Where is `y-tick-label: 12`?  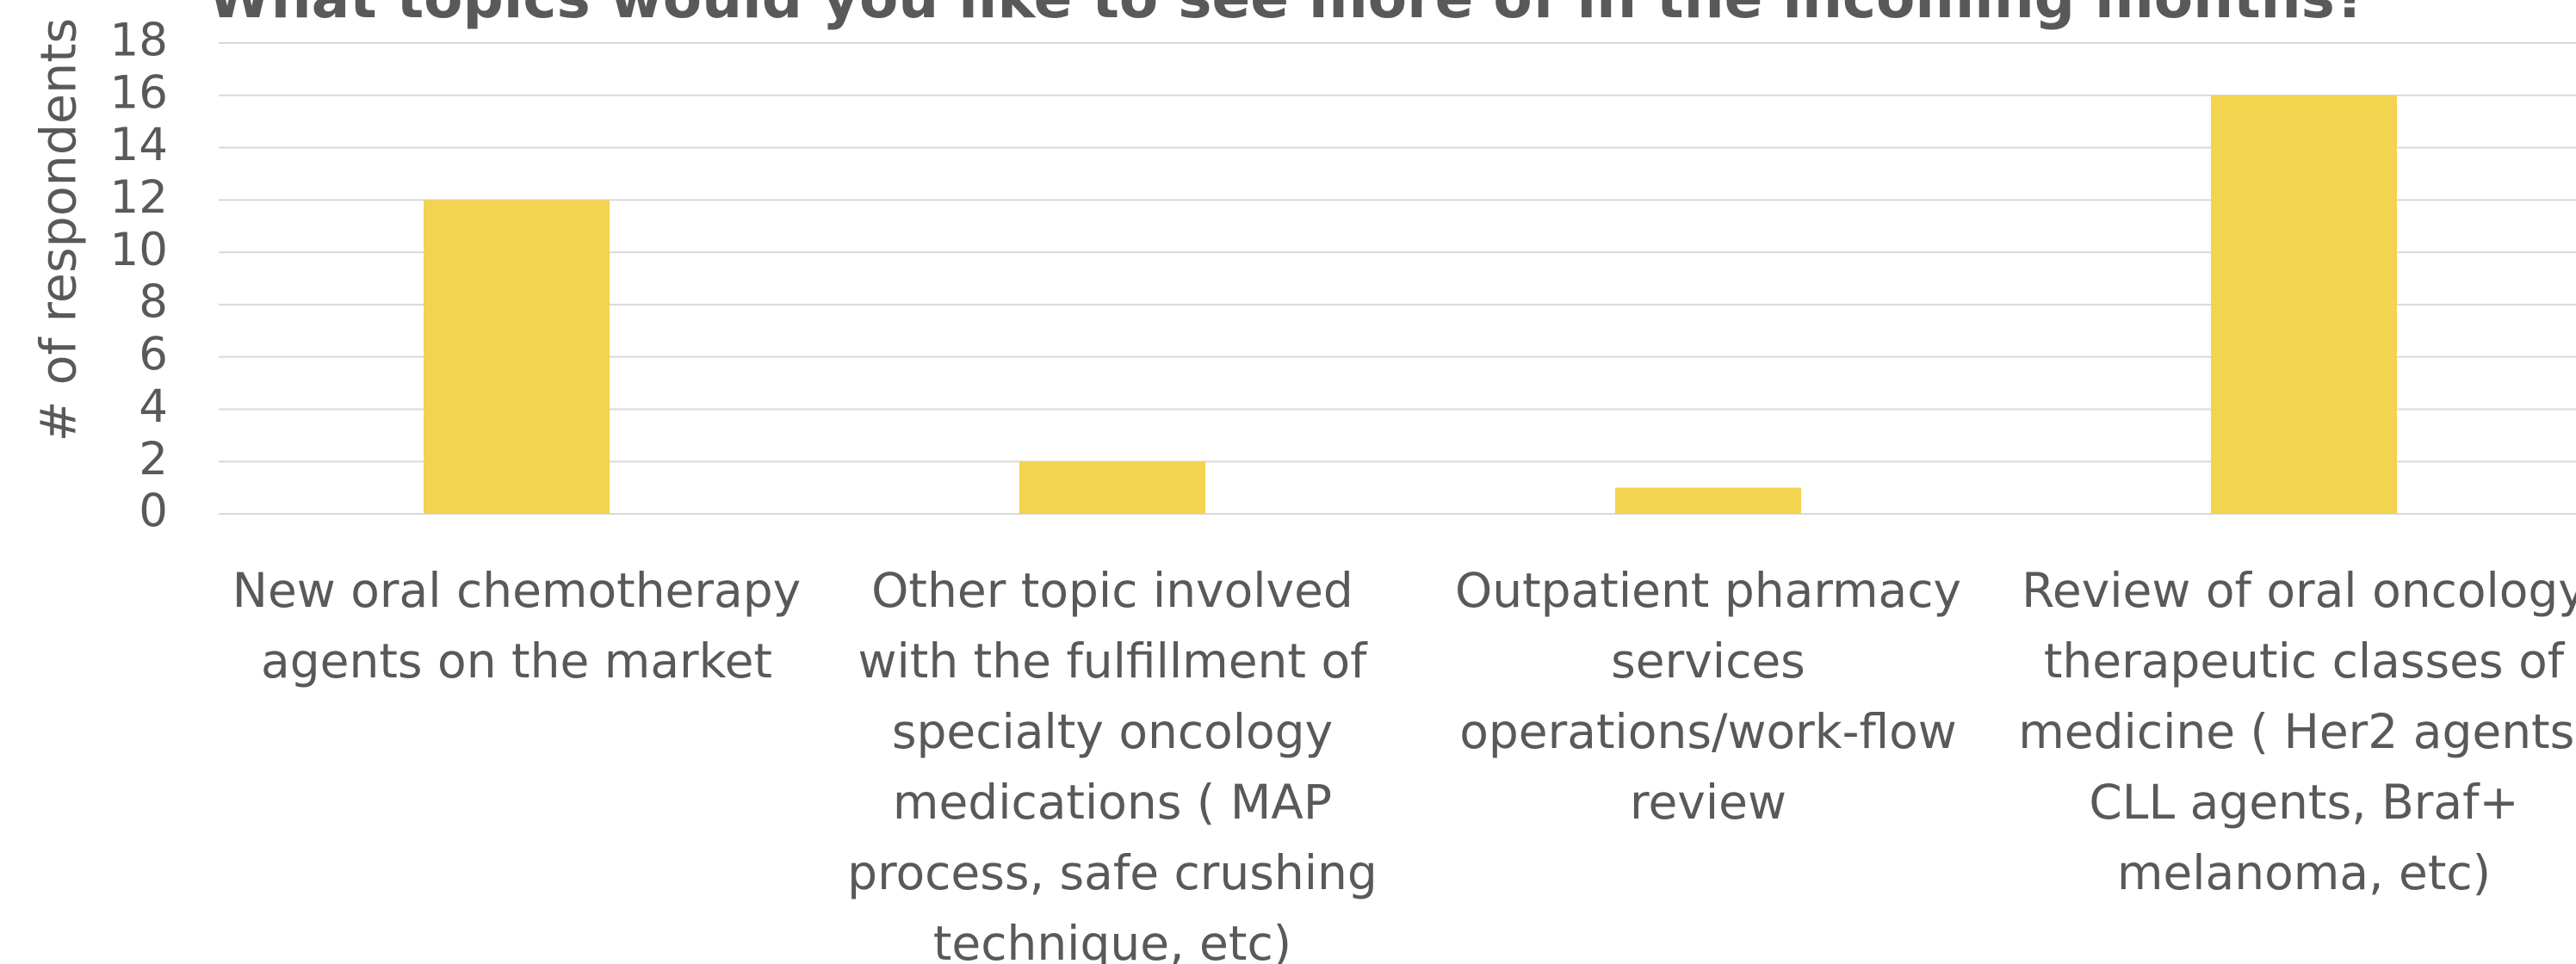 y-tick-label: 12 is located at coordinates (139, 198).